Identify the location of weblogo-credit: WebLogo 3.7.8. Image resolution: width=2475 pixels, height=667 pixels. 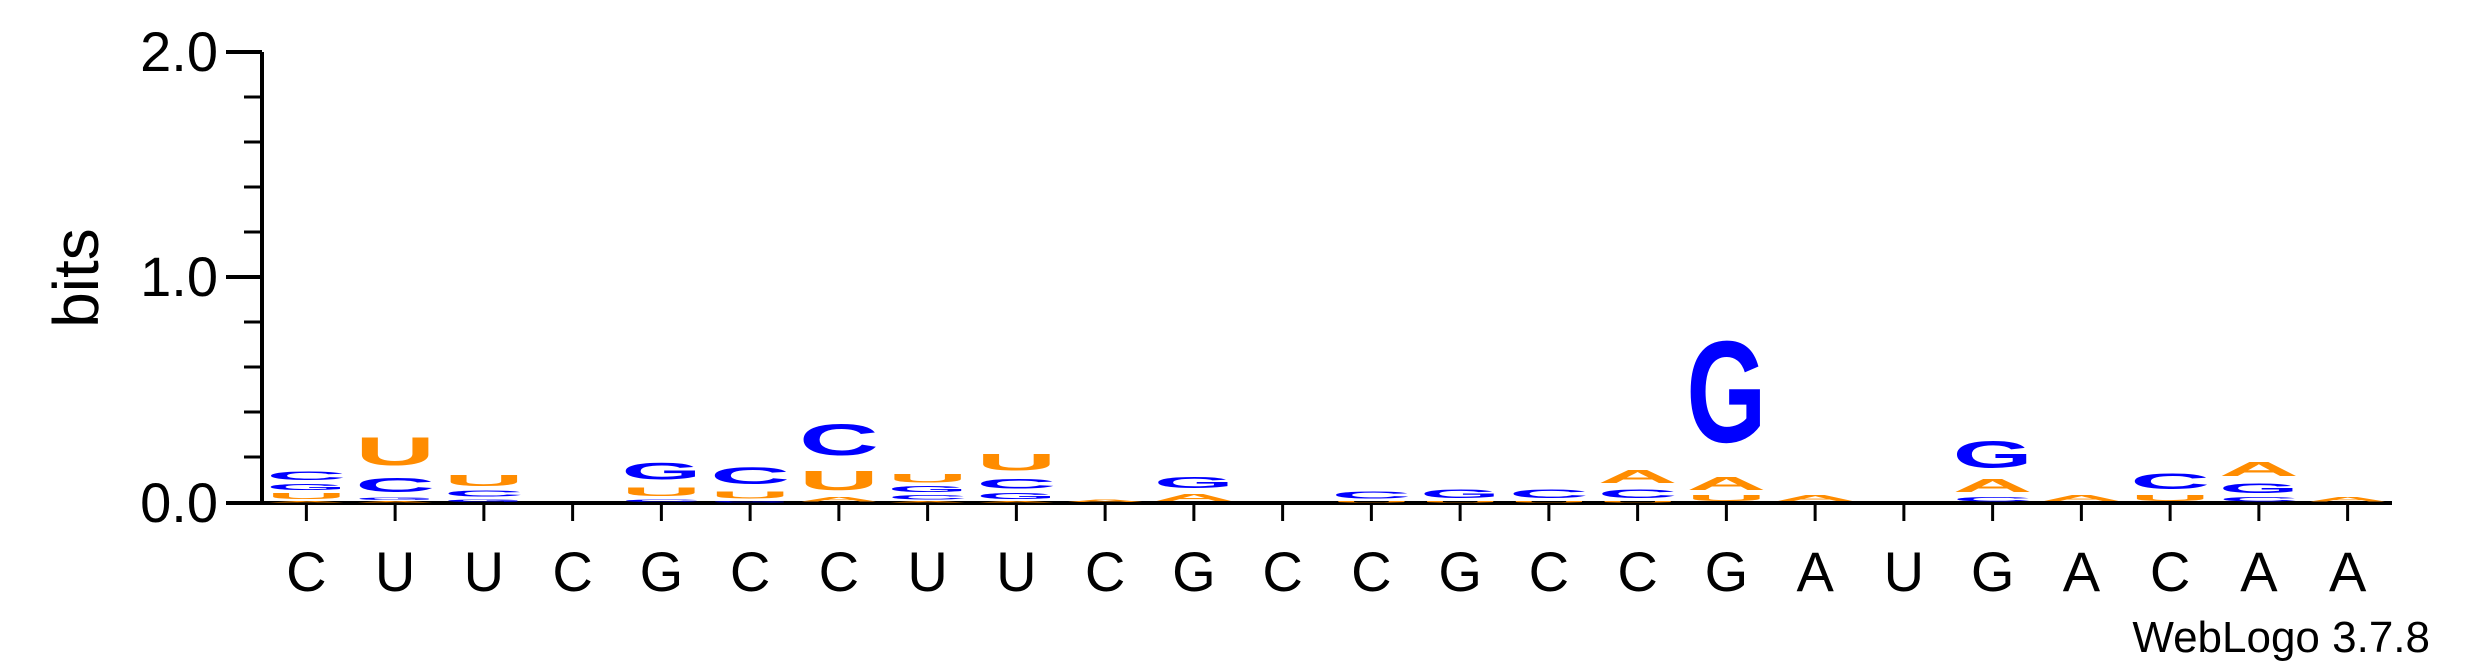
(2281, 637).